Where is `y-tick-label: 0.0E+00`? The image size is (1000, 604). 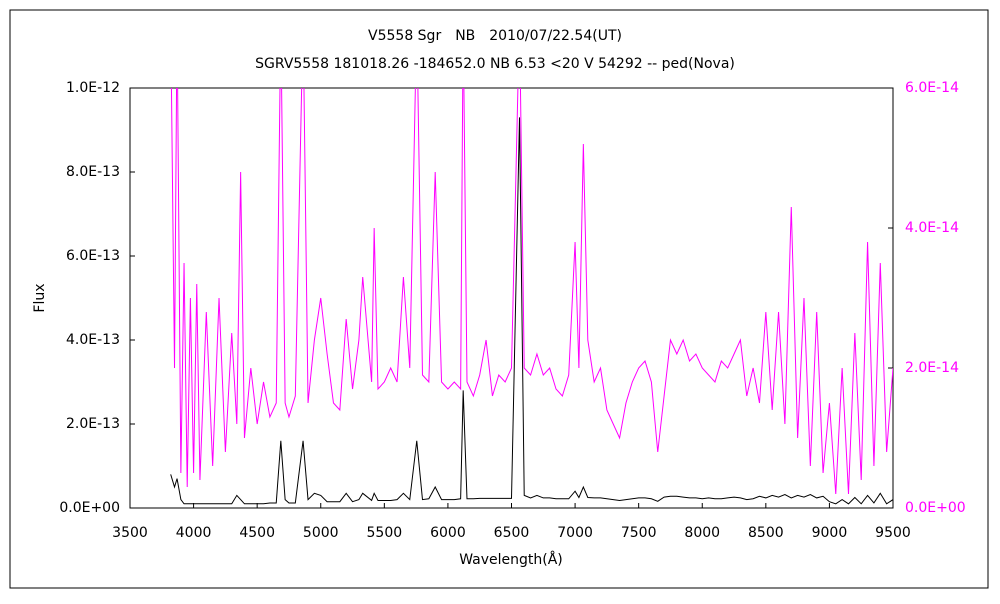 y-tick-label: 0.0E+00 is located at coordinates (89, 508).